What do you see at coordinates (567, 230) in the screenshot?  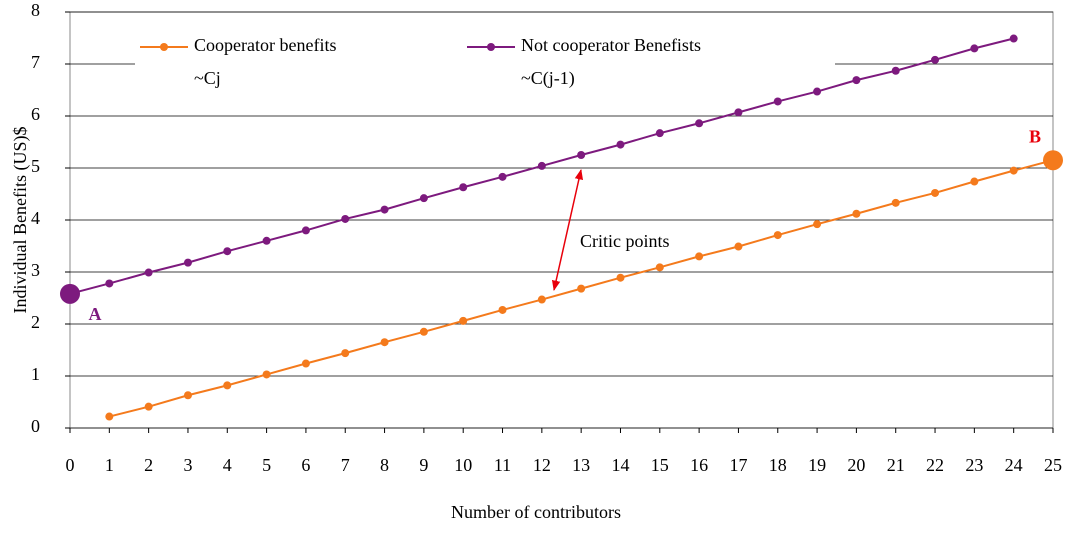 I see `annotation-arrow` at bounding box center [567, 230].